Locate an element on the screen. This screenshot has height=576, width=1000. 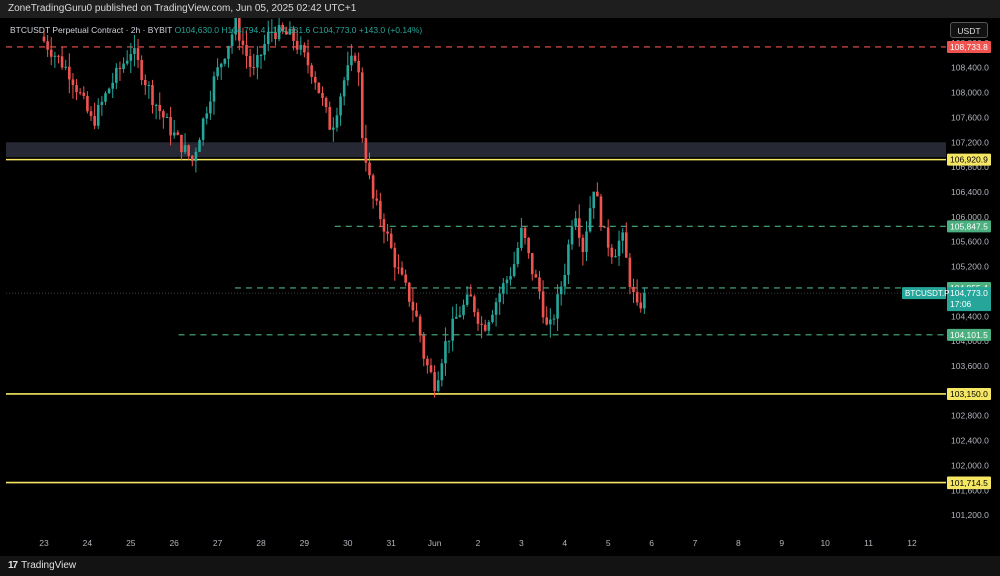
level-price-label-bg is located at coordinates (969, 159).